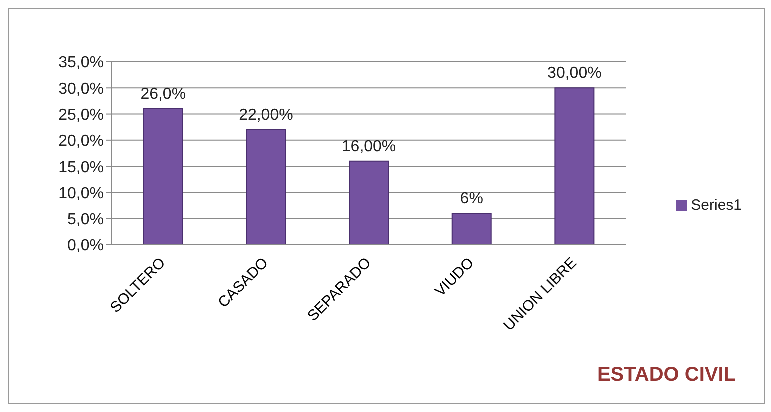 The width and height of the screenshot is (771, 412). What do you see at coordinates (81, 63) in the screenshot?
I see `y-tick-label: 35,0%` at bounding box center [81, 63].